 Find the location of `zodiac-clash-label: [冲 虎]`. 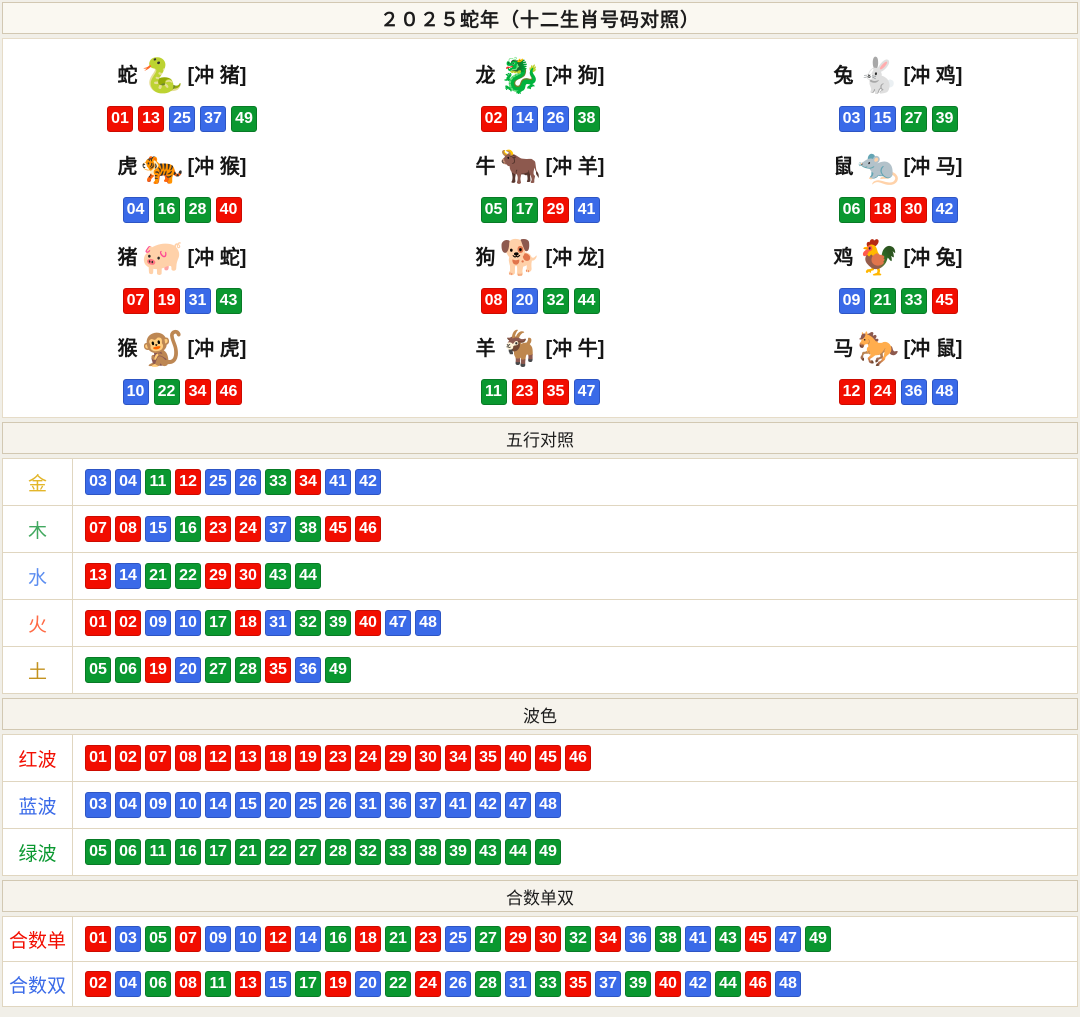

zodiac-clash-label: [冲 虎] is located at coordinates (217, 348).